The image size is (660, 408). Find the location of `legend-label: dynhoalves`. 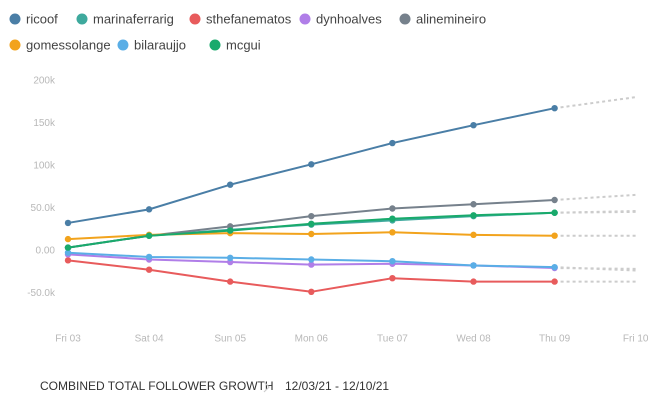

legend-label: dynhoalves is located at coordinates (349, 18).